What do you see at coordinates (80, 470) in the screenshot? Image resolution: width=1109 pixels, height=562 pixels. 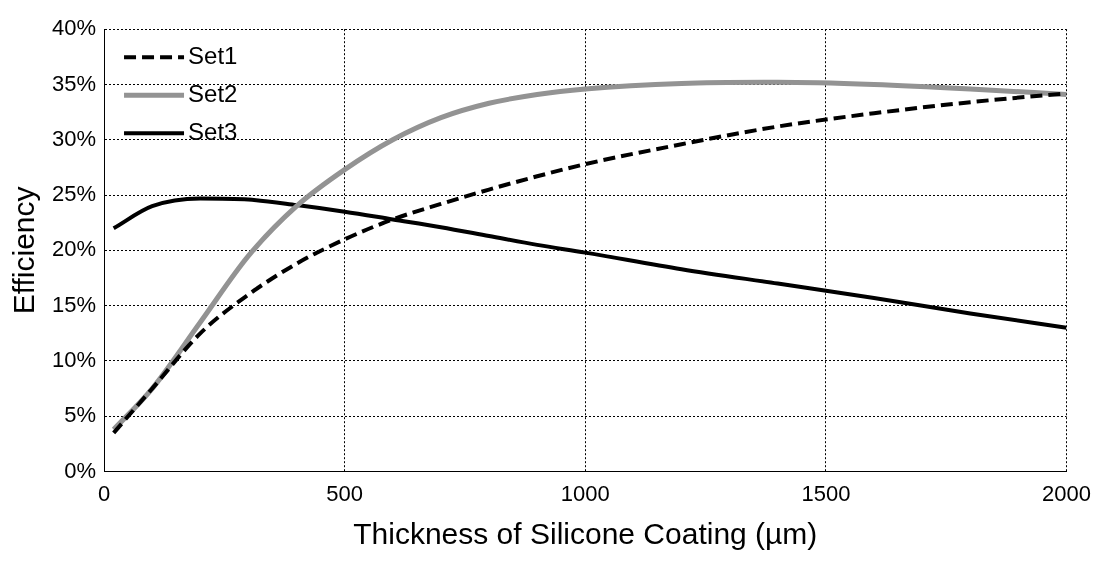 I see `y-tick-label: 0%` at bounding box center [80, 470].